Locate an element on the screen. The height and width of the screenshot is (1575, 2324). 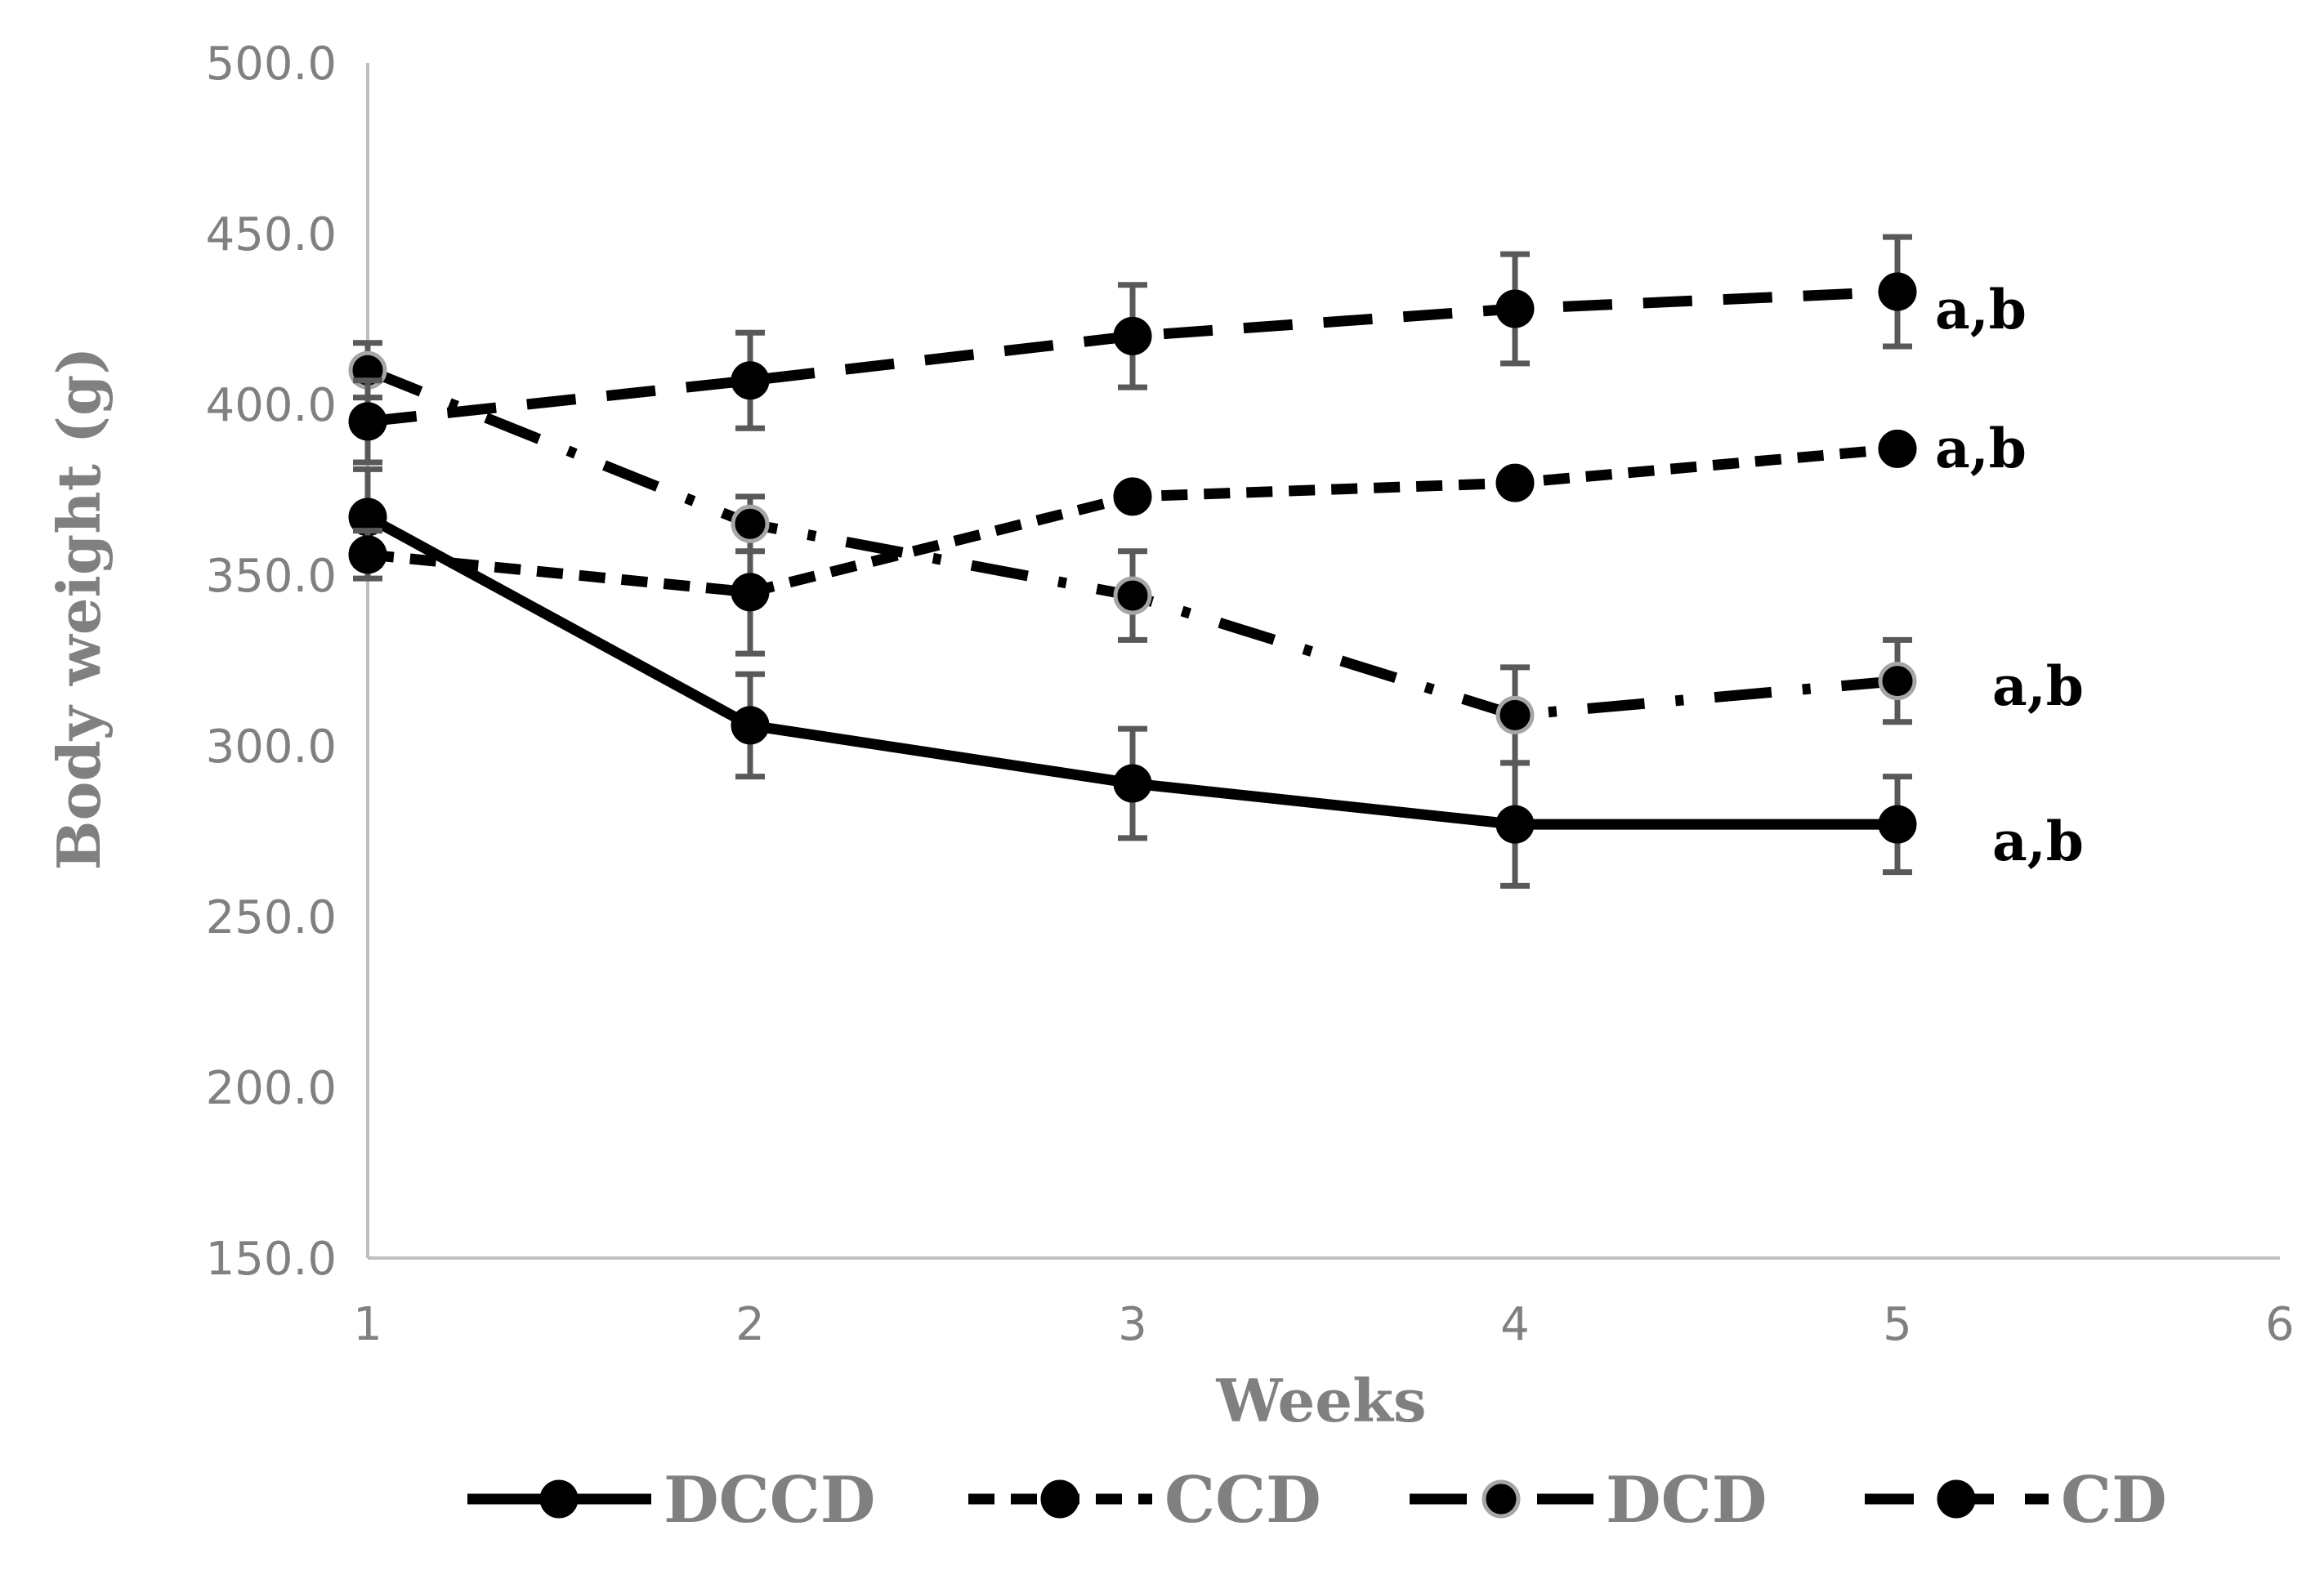
x-tick-label: 4 is located at coordinates (1515, 1324).